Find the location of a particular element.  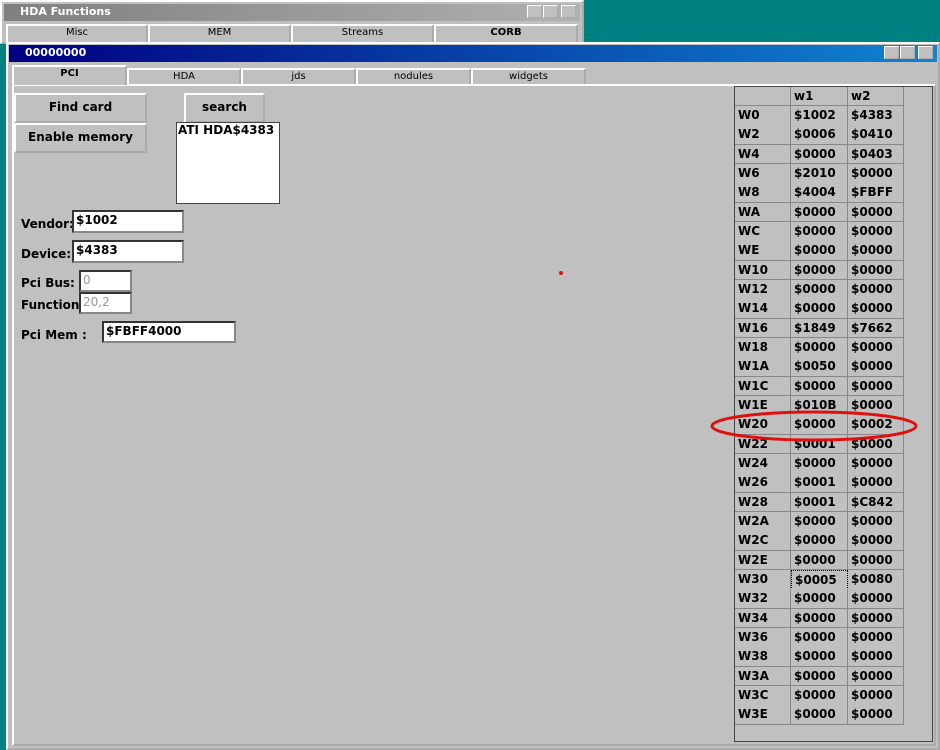

field-value: $4383 is located at coordinates (128, 251).